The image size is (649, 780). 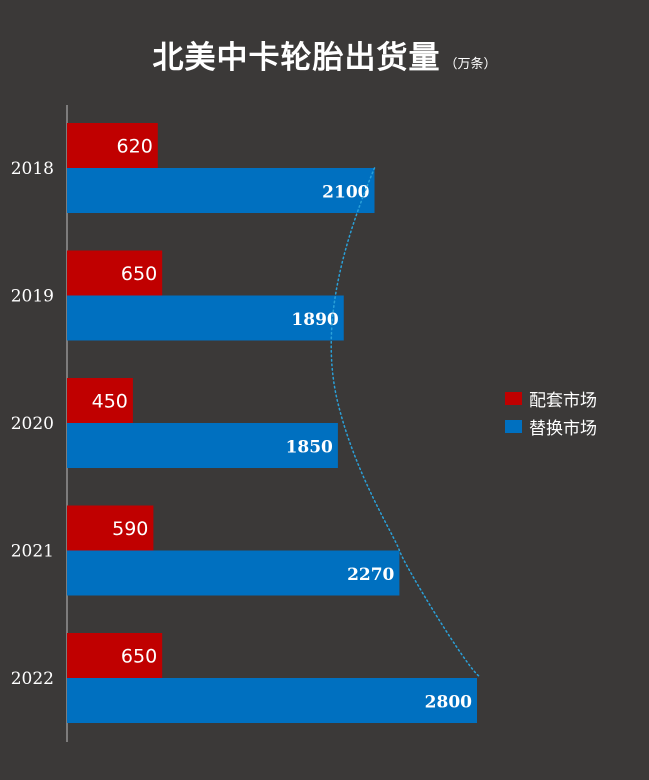 I want to click on y-tick-label: 2022, so click(x=32, y=679).